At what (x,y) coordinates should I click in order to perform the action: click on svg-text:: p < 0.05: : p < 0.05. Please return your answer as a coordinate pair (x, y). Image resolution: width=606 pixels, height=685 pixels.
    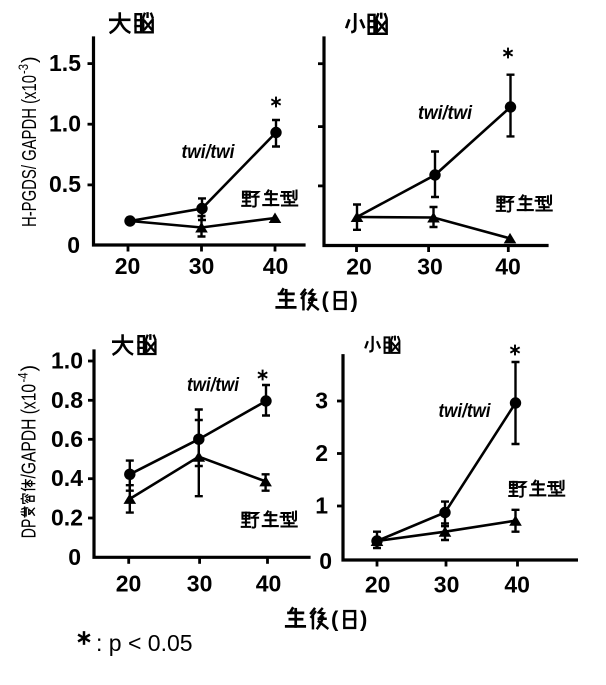
    Looking at the image, I should click on (144, 643).